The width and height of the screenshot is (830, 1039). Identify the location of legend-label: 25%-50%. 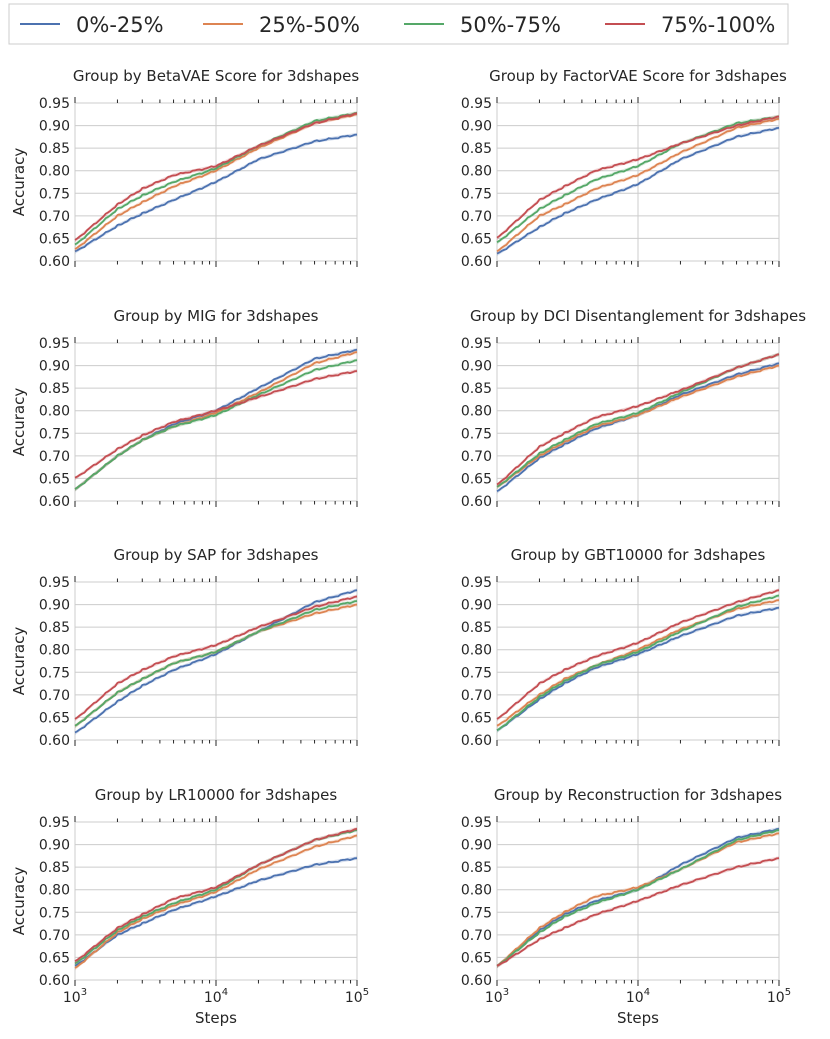
(309, 25).